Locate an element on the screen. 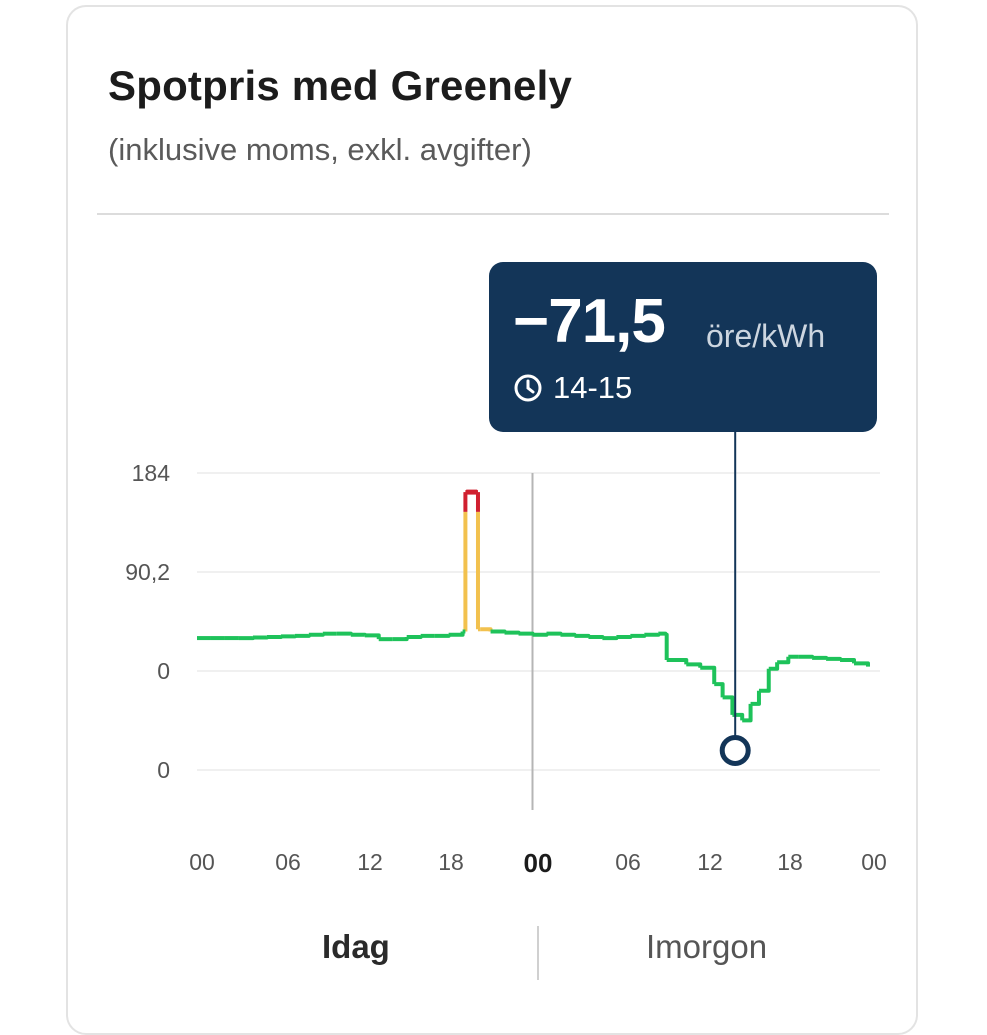 The height and width of the screenshot is (1035, 987). selected-point-marker is located at coordinates (735, 750).